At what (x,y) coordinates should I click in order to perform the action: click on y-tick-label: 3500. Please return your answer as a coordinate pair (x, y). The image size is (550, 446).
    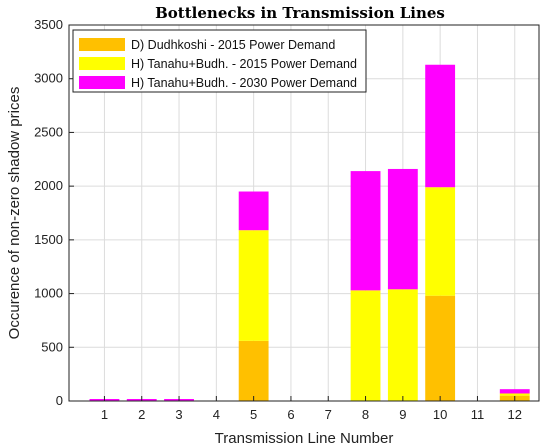
    Looking at the image, I should click on (48, 24).